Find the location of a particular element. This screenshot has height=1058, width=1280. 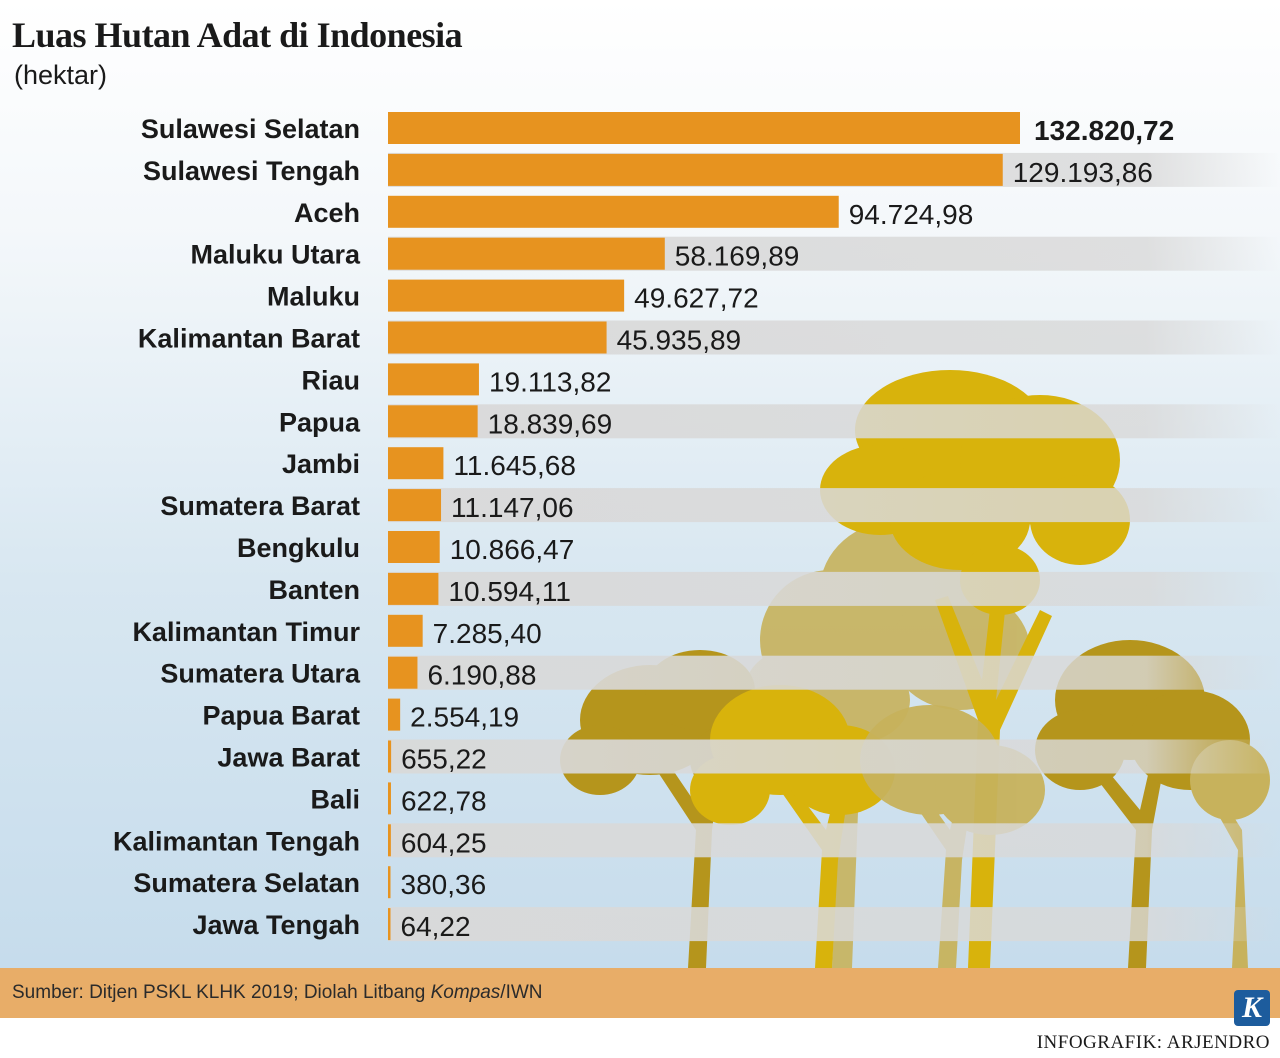

category-label: Kalimantan Tengah is located at coordinates (236, 841).